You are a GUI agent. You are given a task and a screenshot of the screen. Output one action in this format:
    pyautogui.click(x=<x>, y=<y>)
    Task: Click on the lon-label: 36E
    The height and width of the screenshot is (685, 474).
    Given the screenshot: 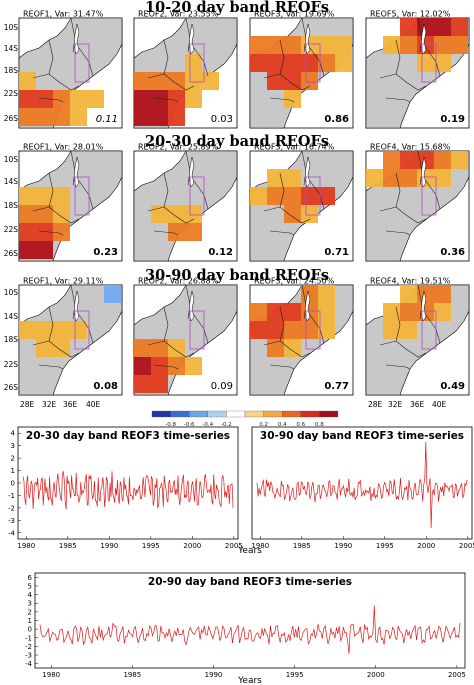 What is the action you would take?
    pyautogui.click(x=70, y=404)
    